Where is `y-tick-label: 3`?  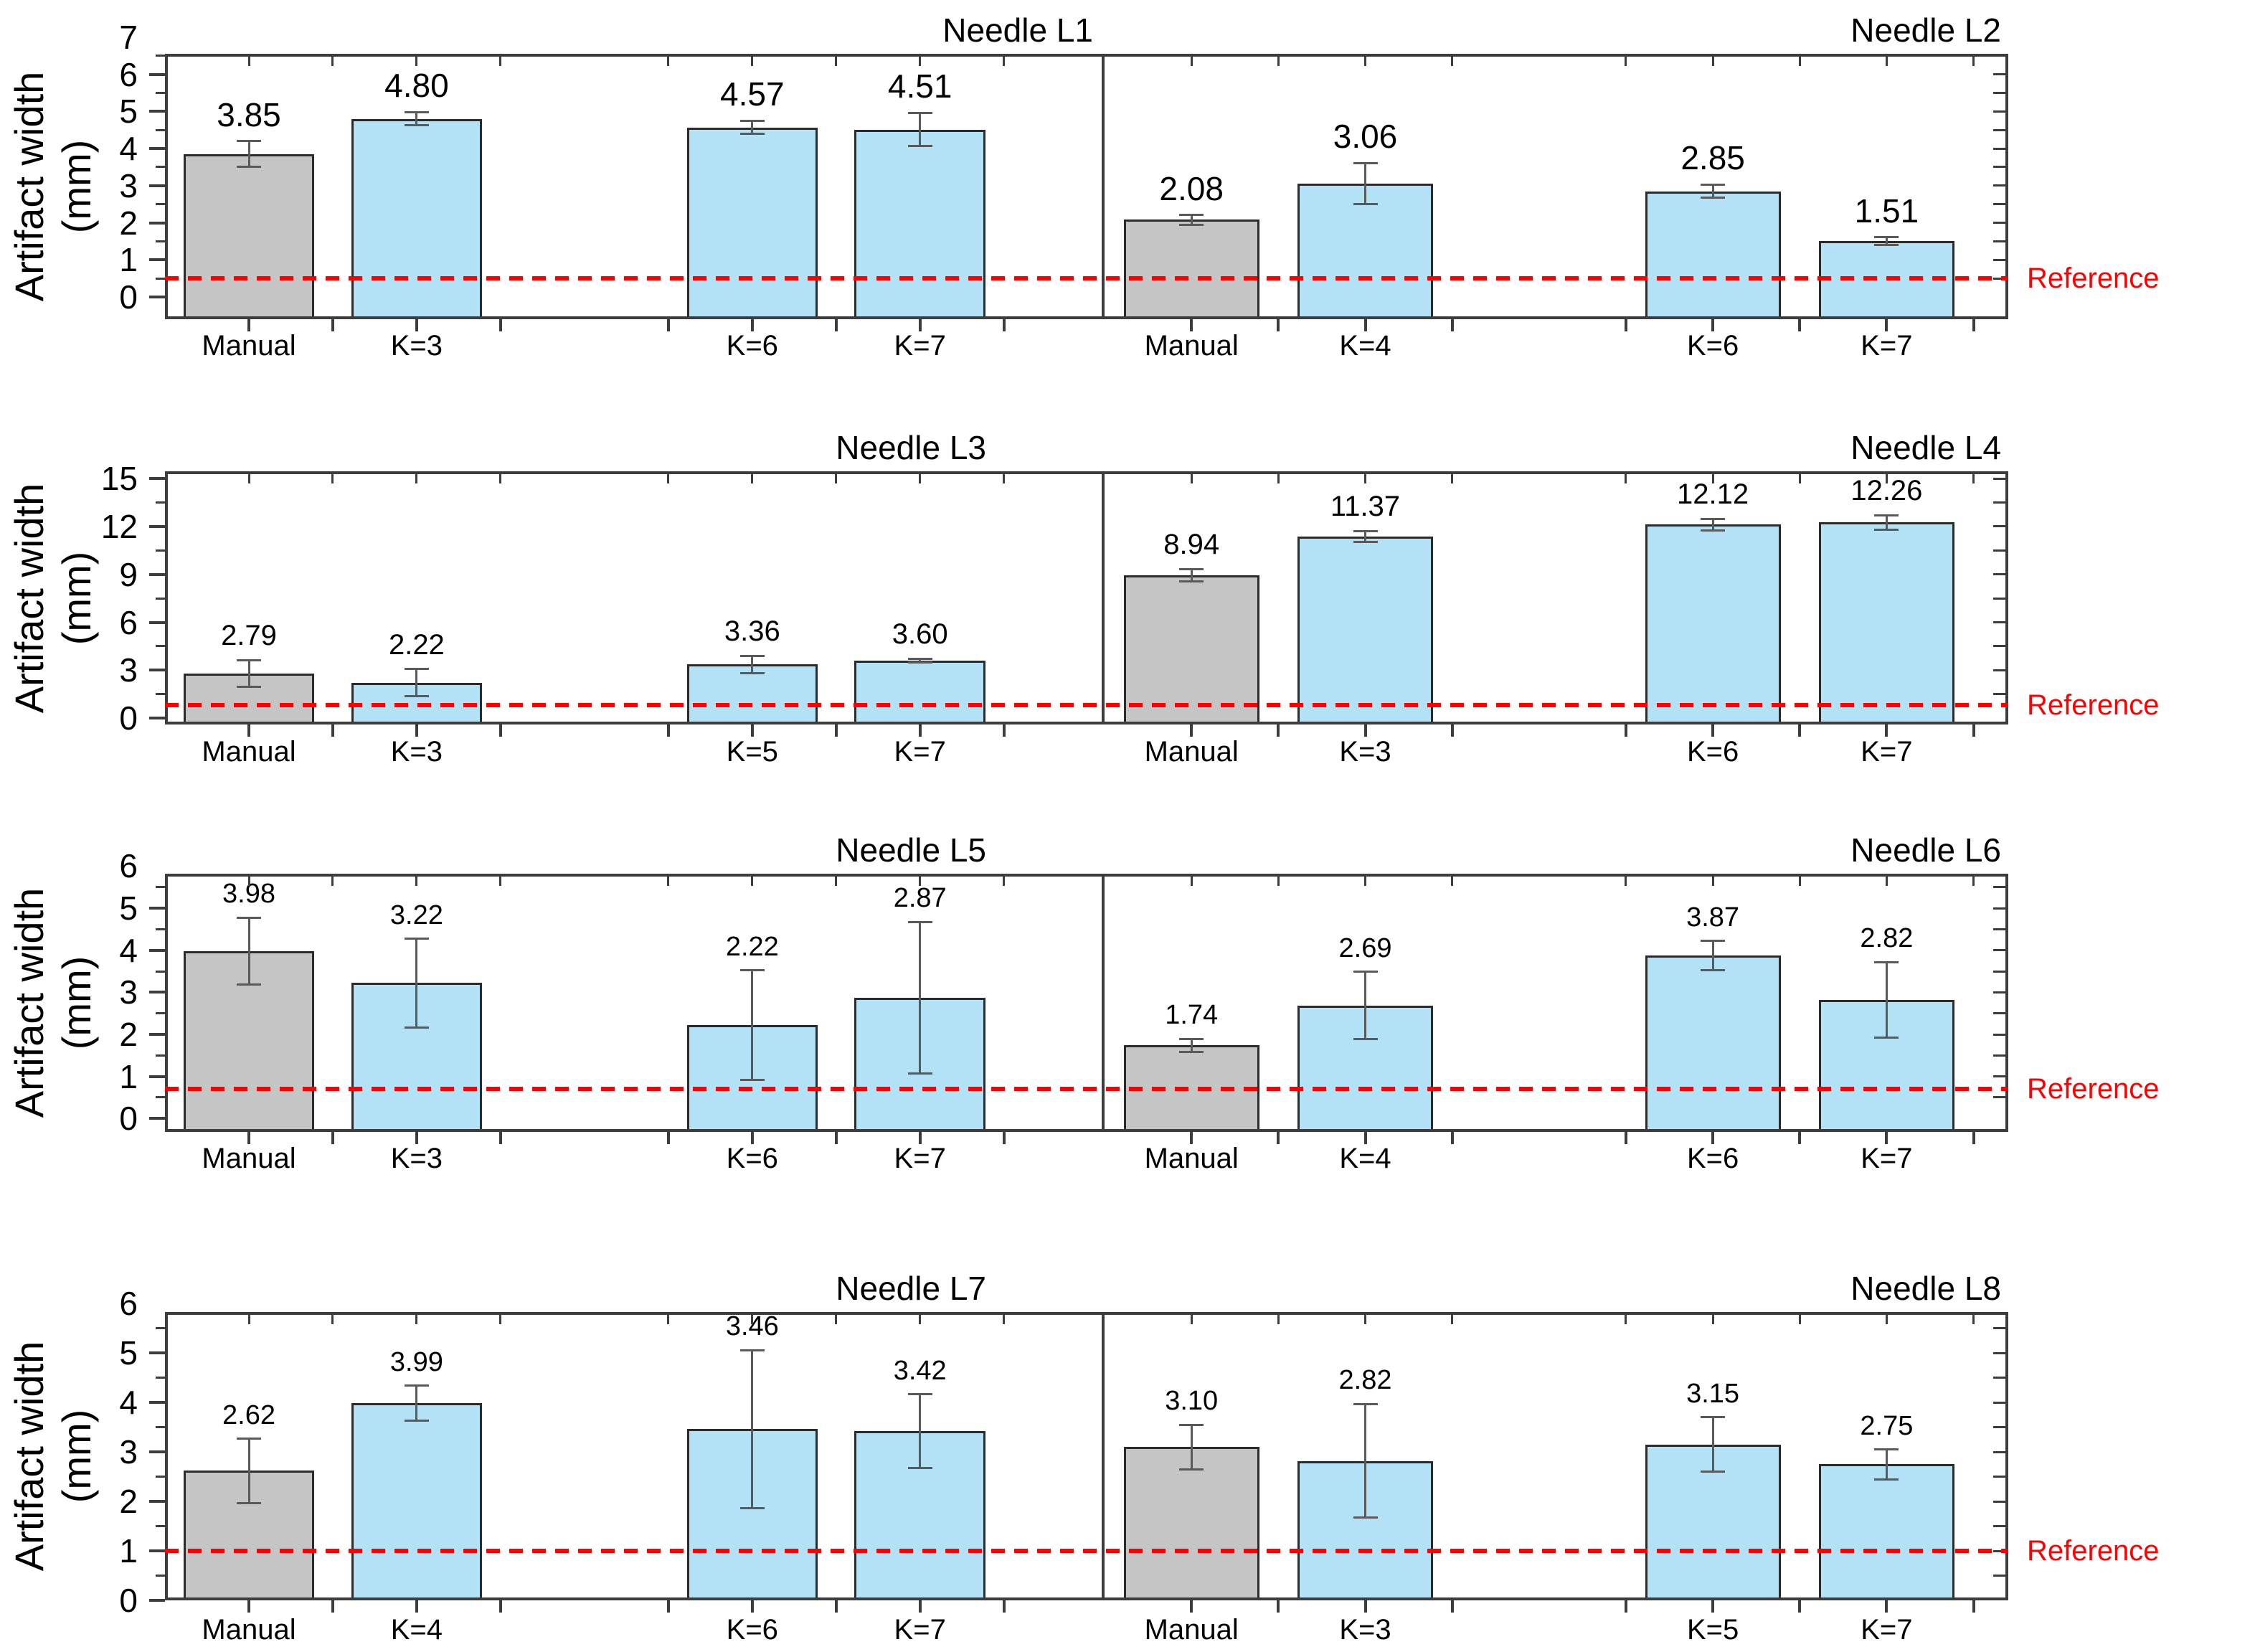 y-tick-label: 3 is located at coordinates (128, 1452).